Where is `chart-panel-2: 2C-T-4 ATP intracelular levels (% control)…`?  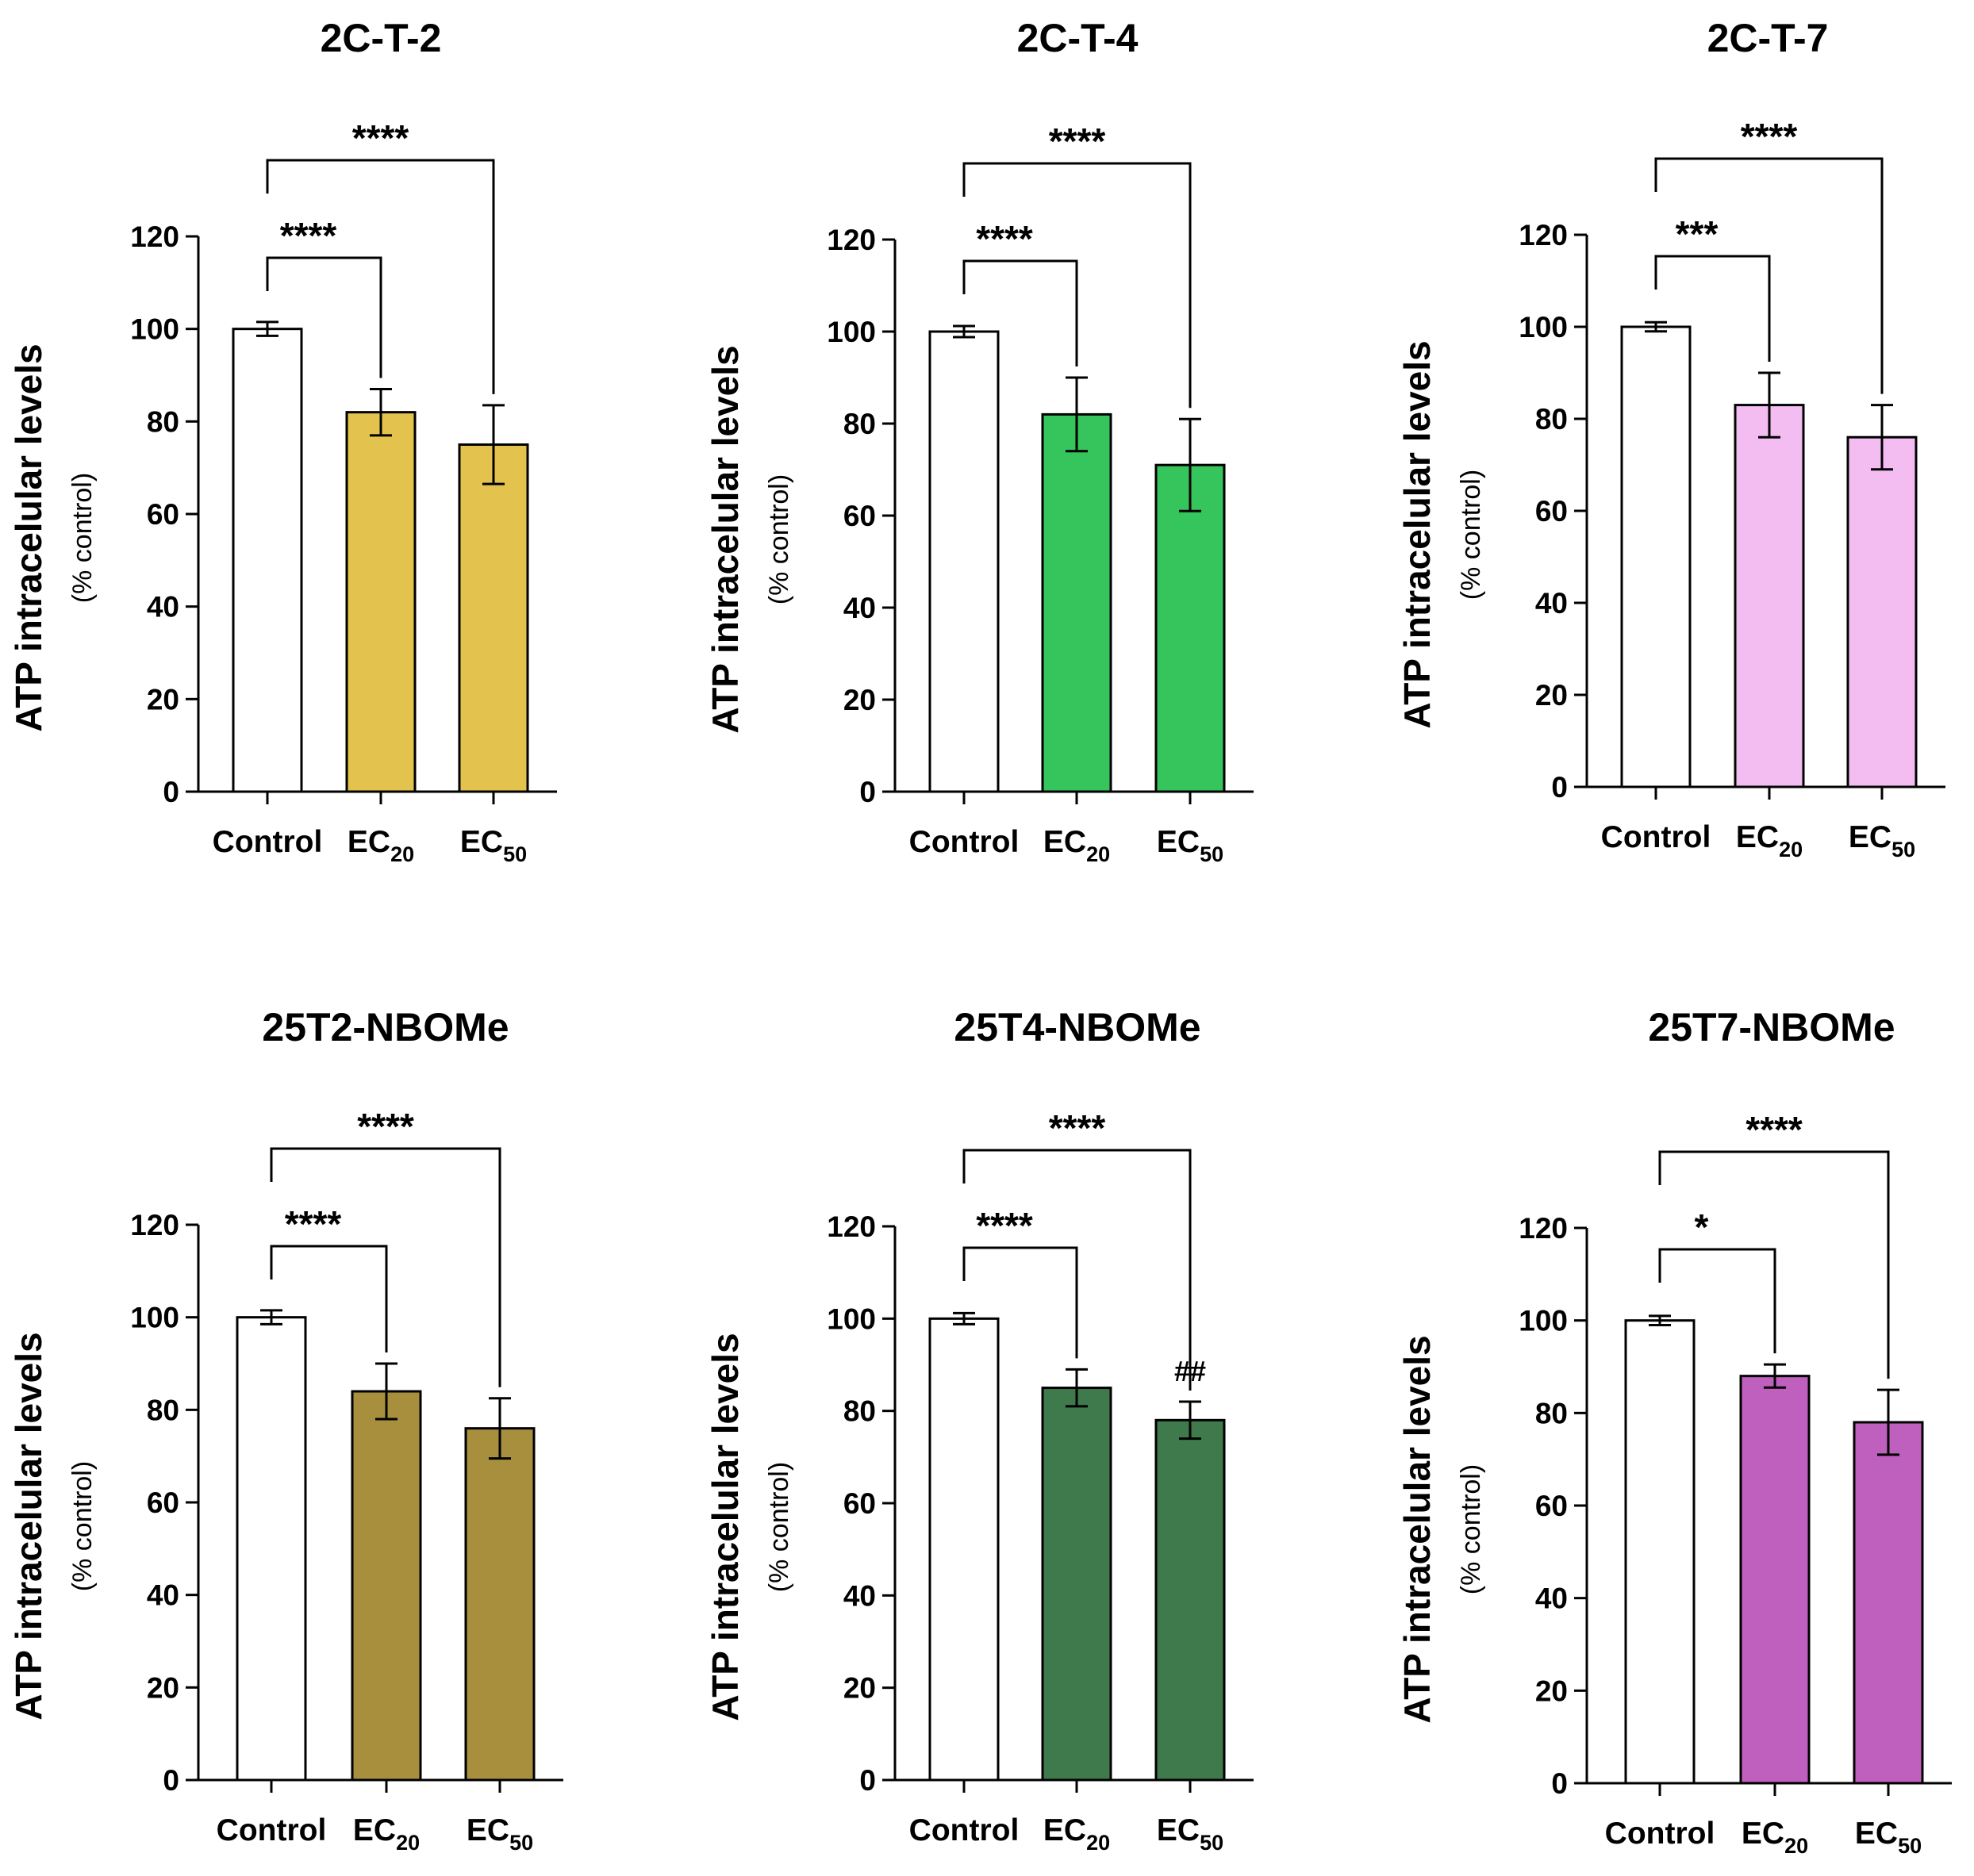
chart-panel-2: 2C-T-4 ATP intracelular levels (% control)… is located at coordinates (979, 441).